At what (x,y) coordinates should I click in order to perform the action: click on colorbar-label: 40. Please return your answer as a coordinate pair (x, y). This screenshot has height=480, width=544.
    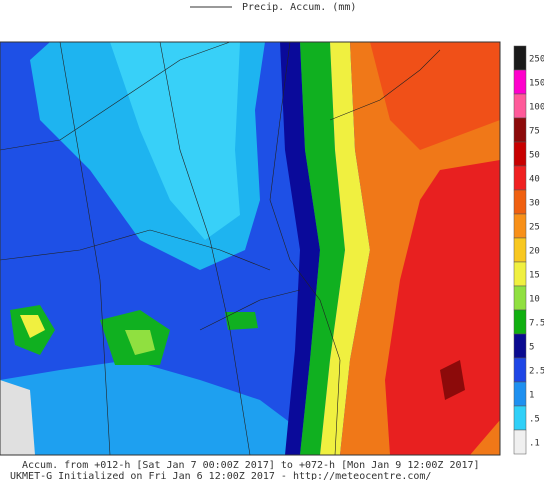
    Looking at the image, I should click on (534, 180).